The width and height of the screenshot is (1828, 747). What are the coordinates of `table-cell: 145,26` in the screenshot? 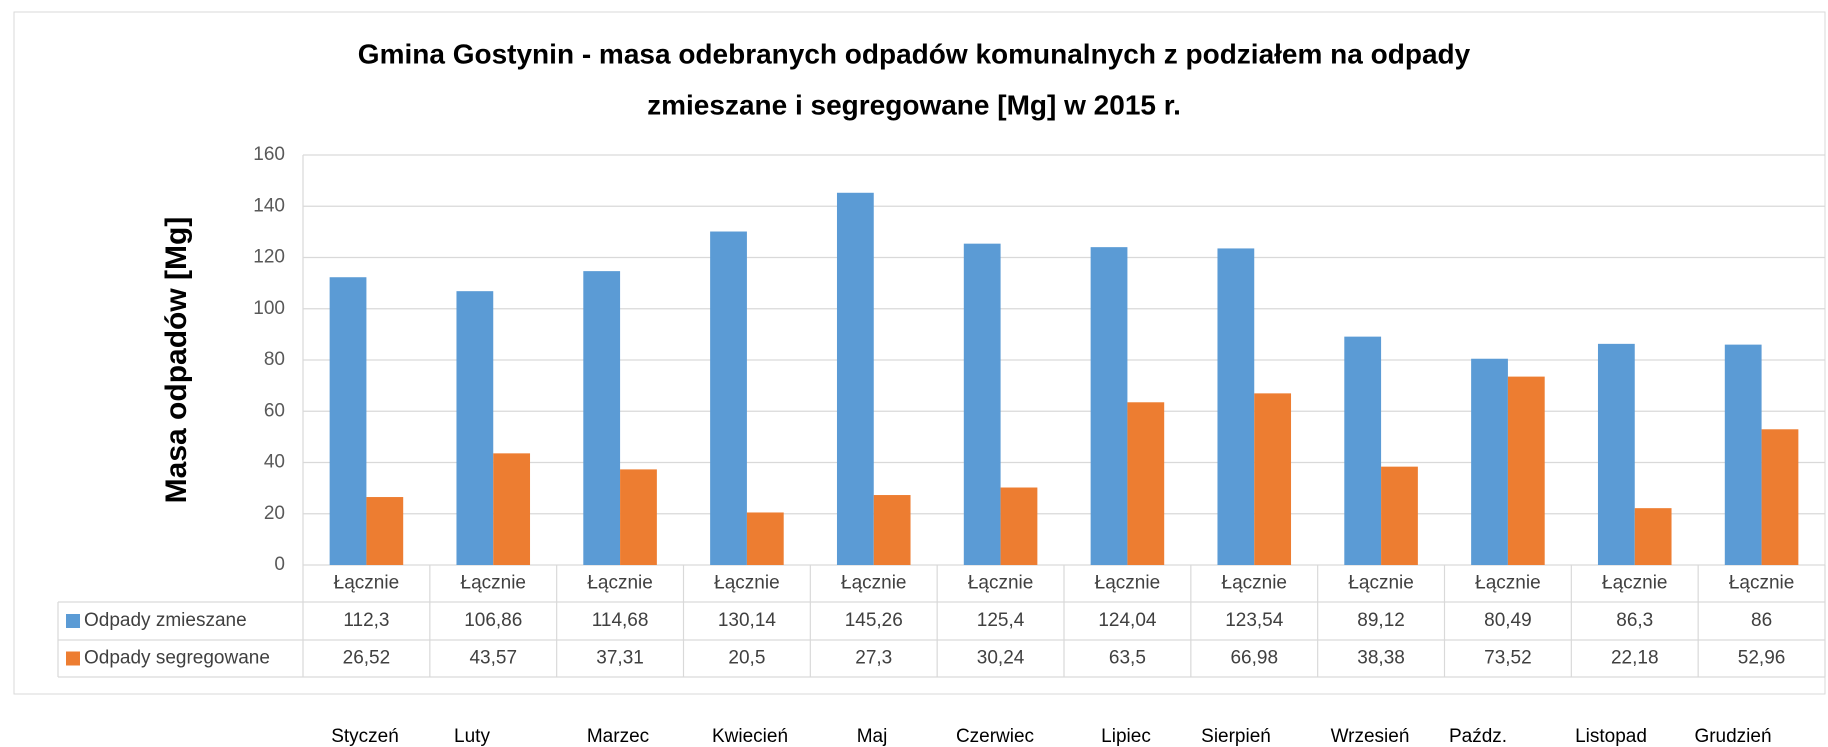 It's located at (874, 620).